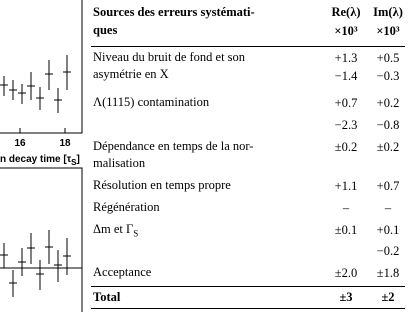 The width and height of the screenshot is (408, 312). What do you see at coordinates (346, 12) in the screenshot?
I see `header-re: Re(λ)` at bounding box center [346, 12].